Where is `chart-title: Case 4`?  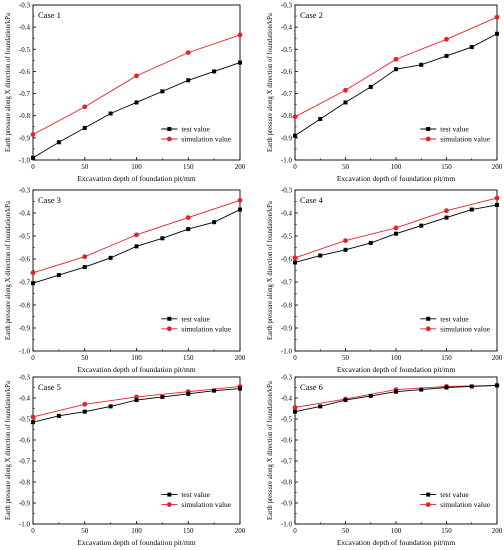
chart-title: Case 4 is located at coordinates (312, 200).